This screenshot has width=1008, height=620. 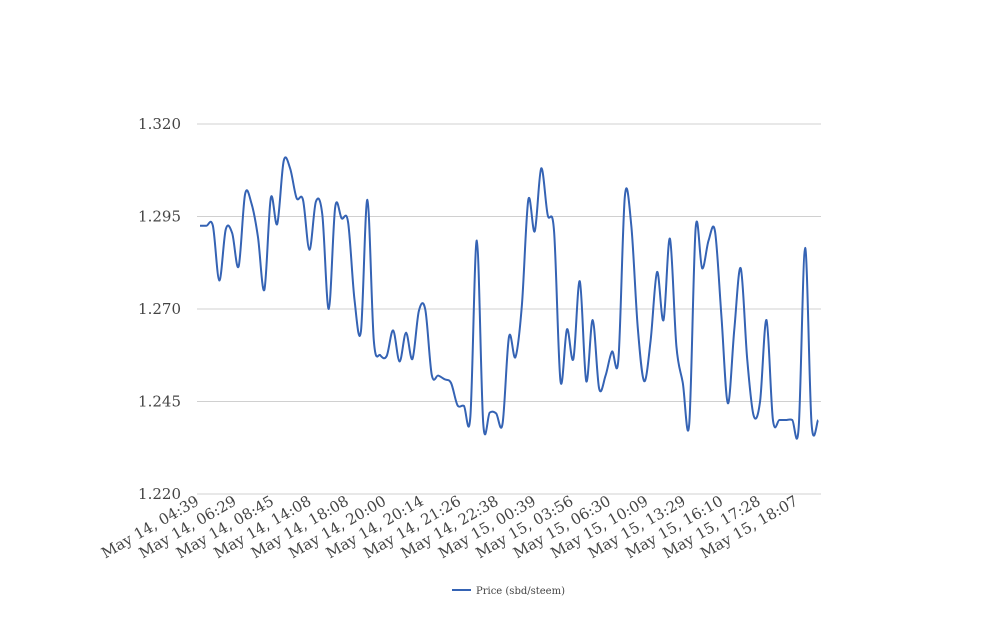 I want to click on y-tick-label: 1.295, so click(x=159, y=217).